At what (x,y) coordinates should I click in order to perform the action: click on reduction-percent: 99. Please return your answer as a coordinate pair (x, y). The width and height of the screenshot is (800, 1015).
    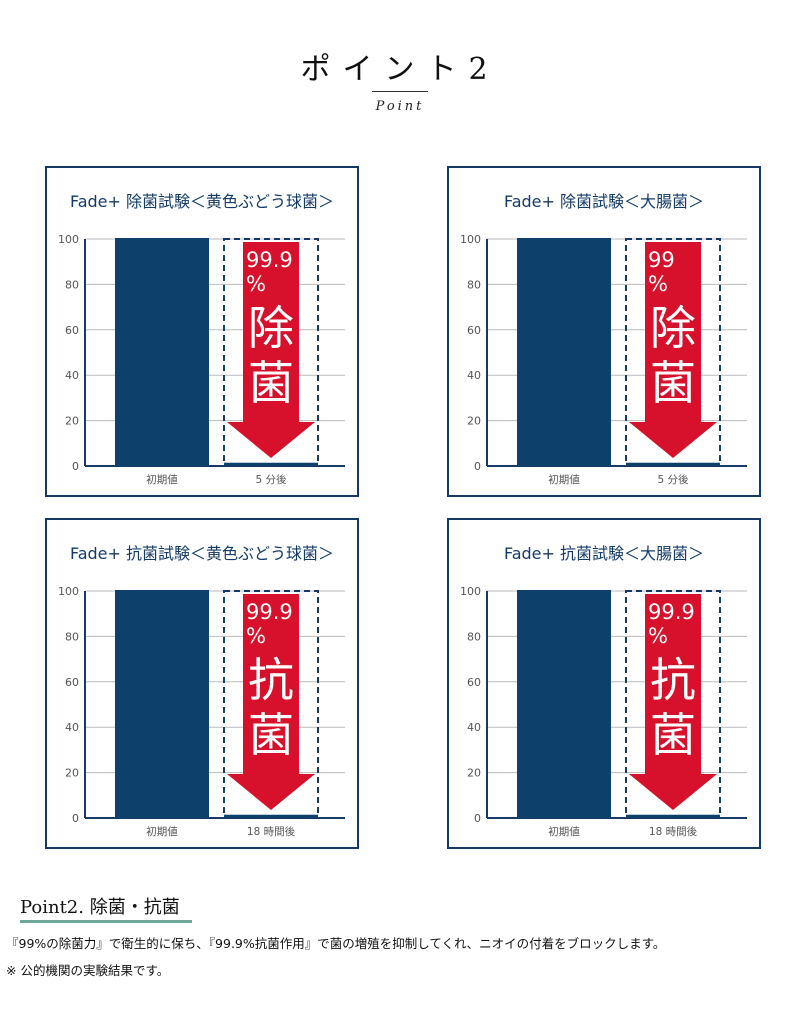
    Looking at the image, I should click on (661, 260).